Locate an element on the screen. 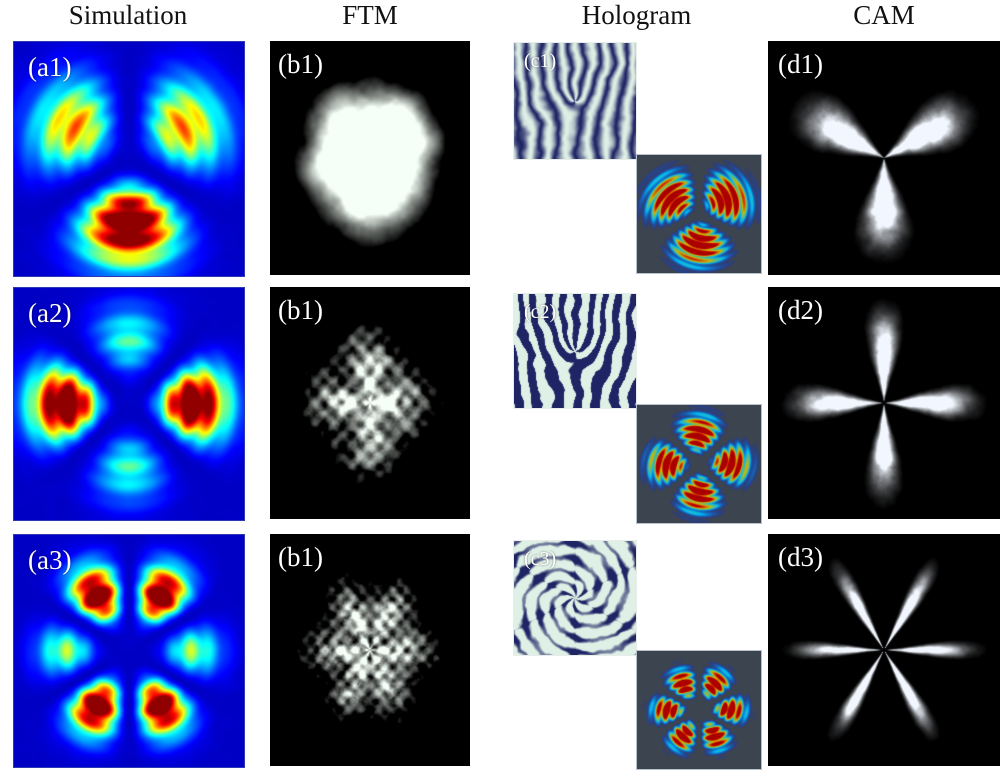  panel-a1: (a1) is located at coordinates (129, 159).